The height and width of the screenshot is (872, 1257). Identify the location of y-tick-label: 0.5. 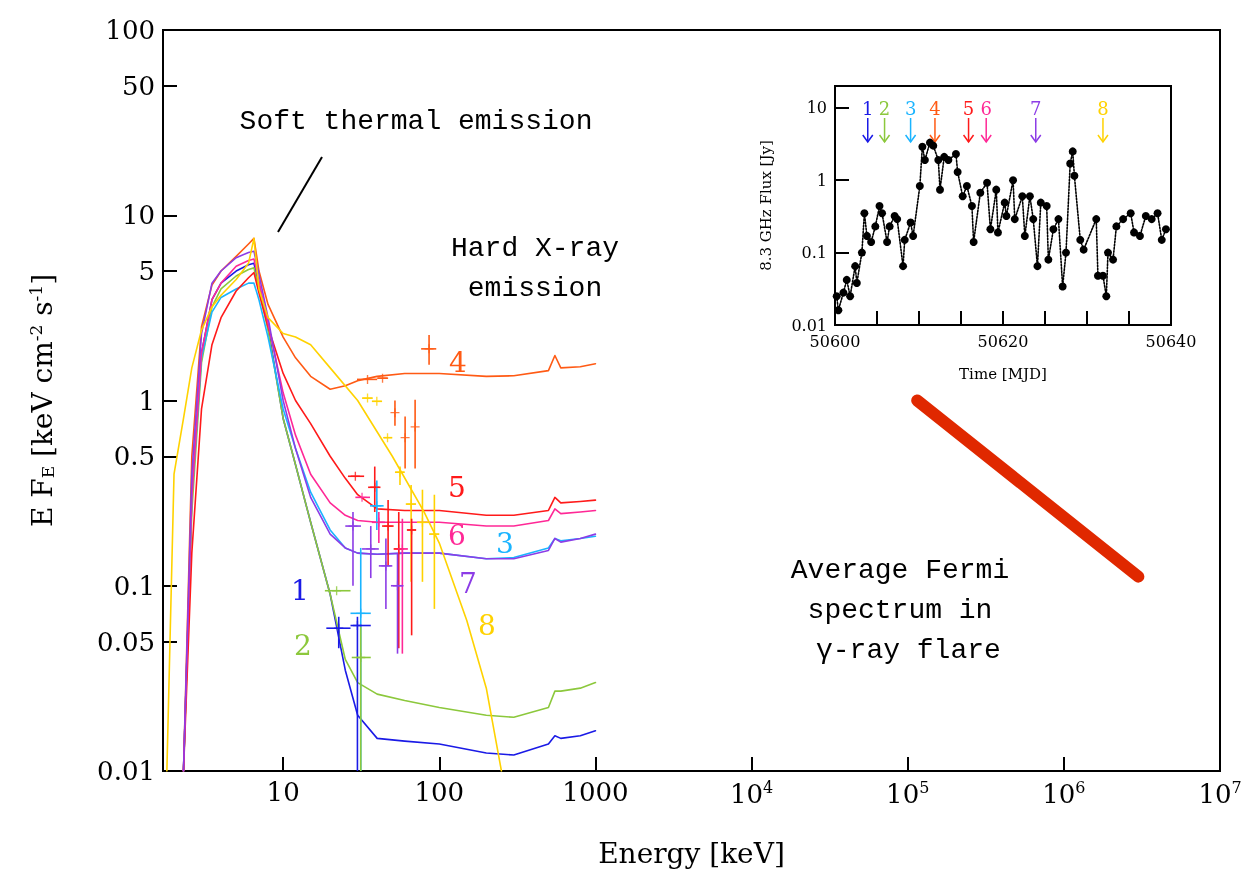
(134, 456).